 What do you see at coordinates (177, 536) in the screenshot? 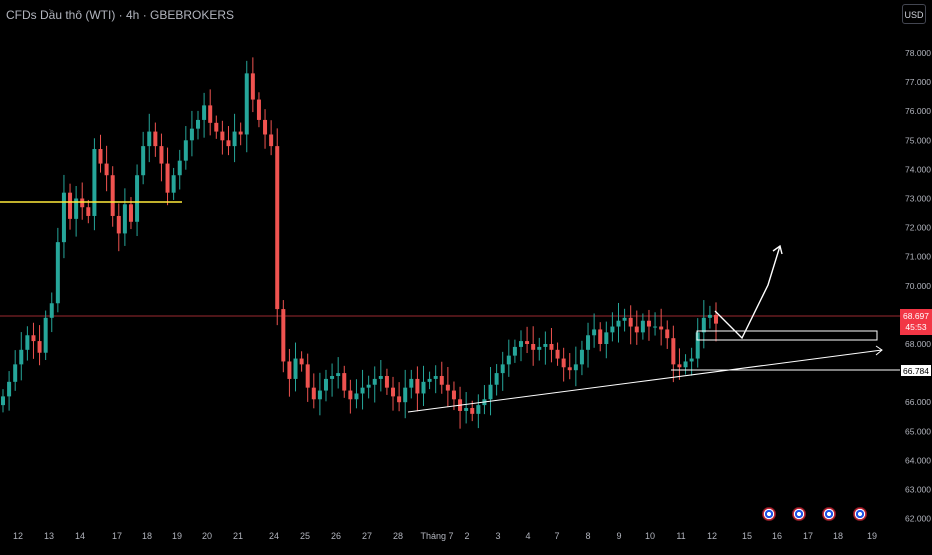
I see `time-axis-tick: 19` at bounding box center [177, 536].